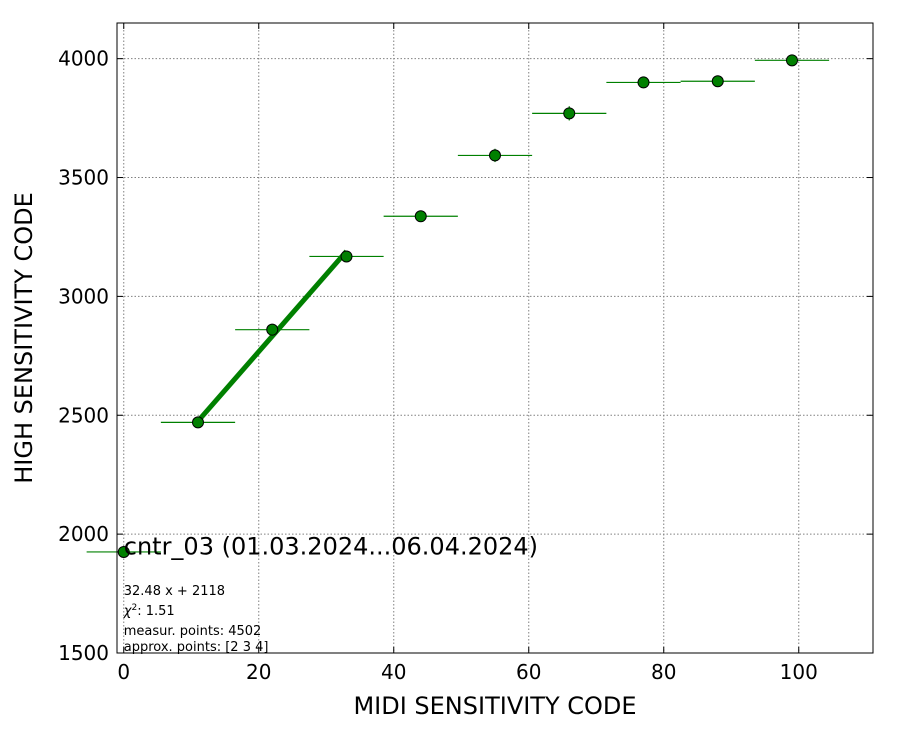 The width and height of the screenshot is (900, 750). Describe the element at coordinates (24, 338) in the screenshot. I see `y-axis-label: HIGH SENSITIVITY CODE` at that location.